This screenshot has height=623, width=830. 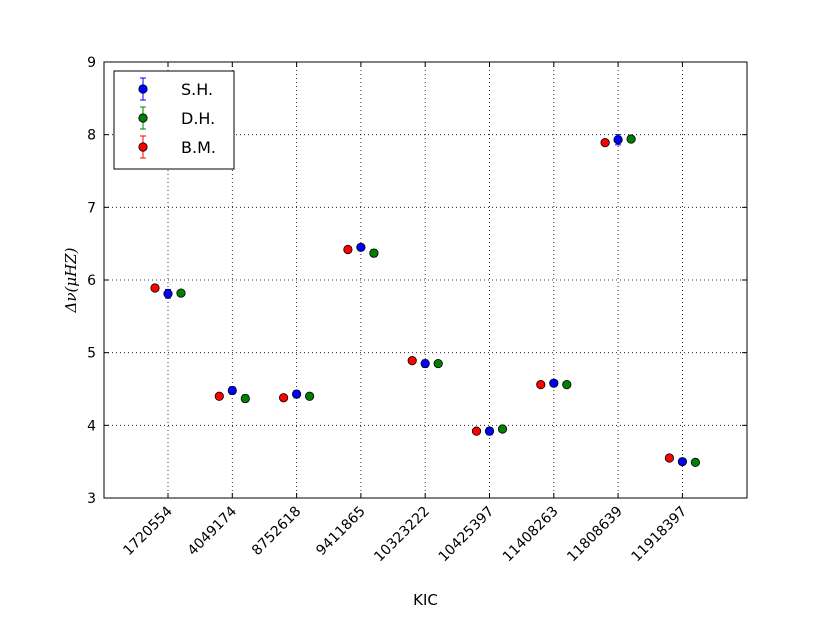 I want to click on x-tick-label: 11808639, so click(x=595, y=535).